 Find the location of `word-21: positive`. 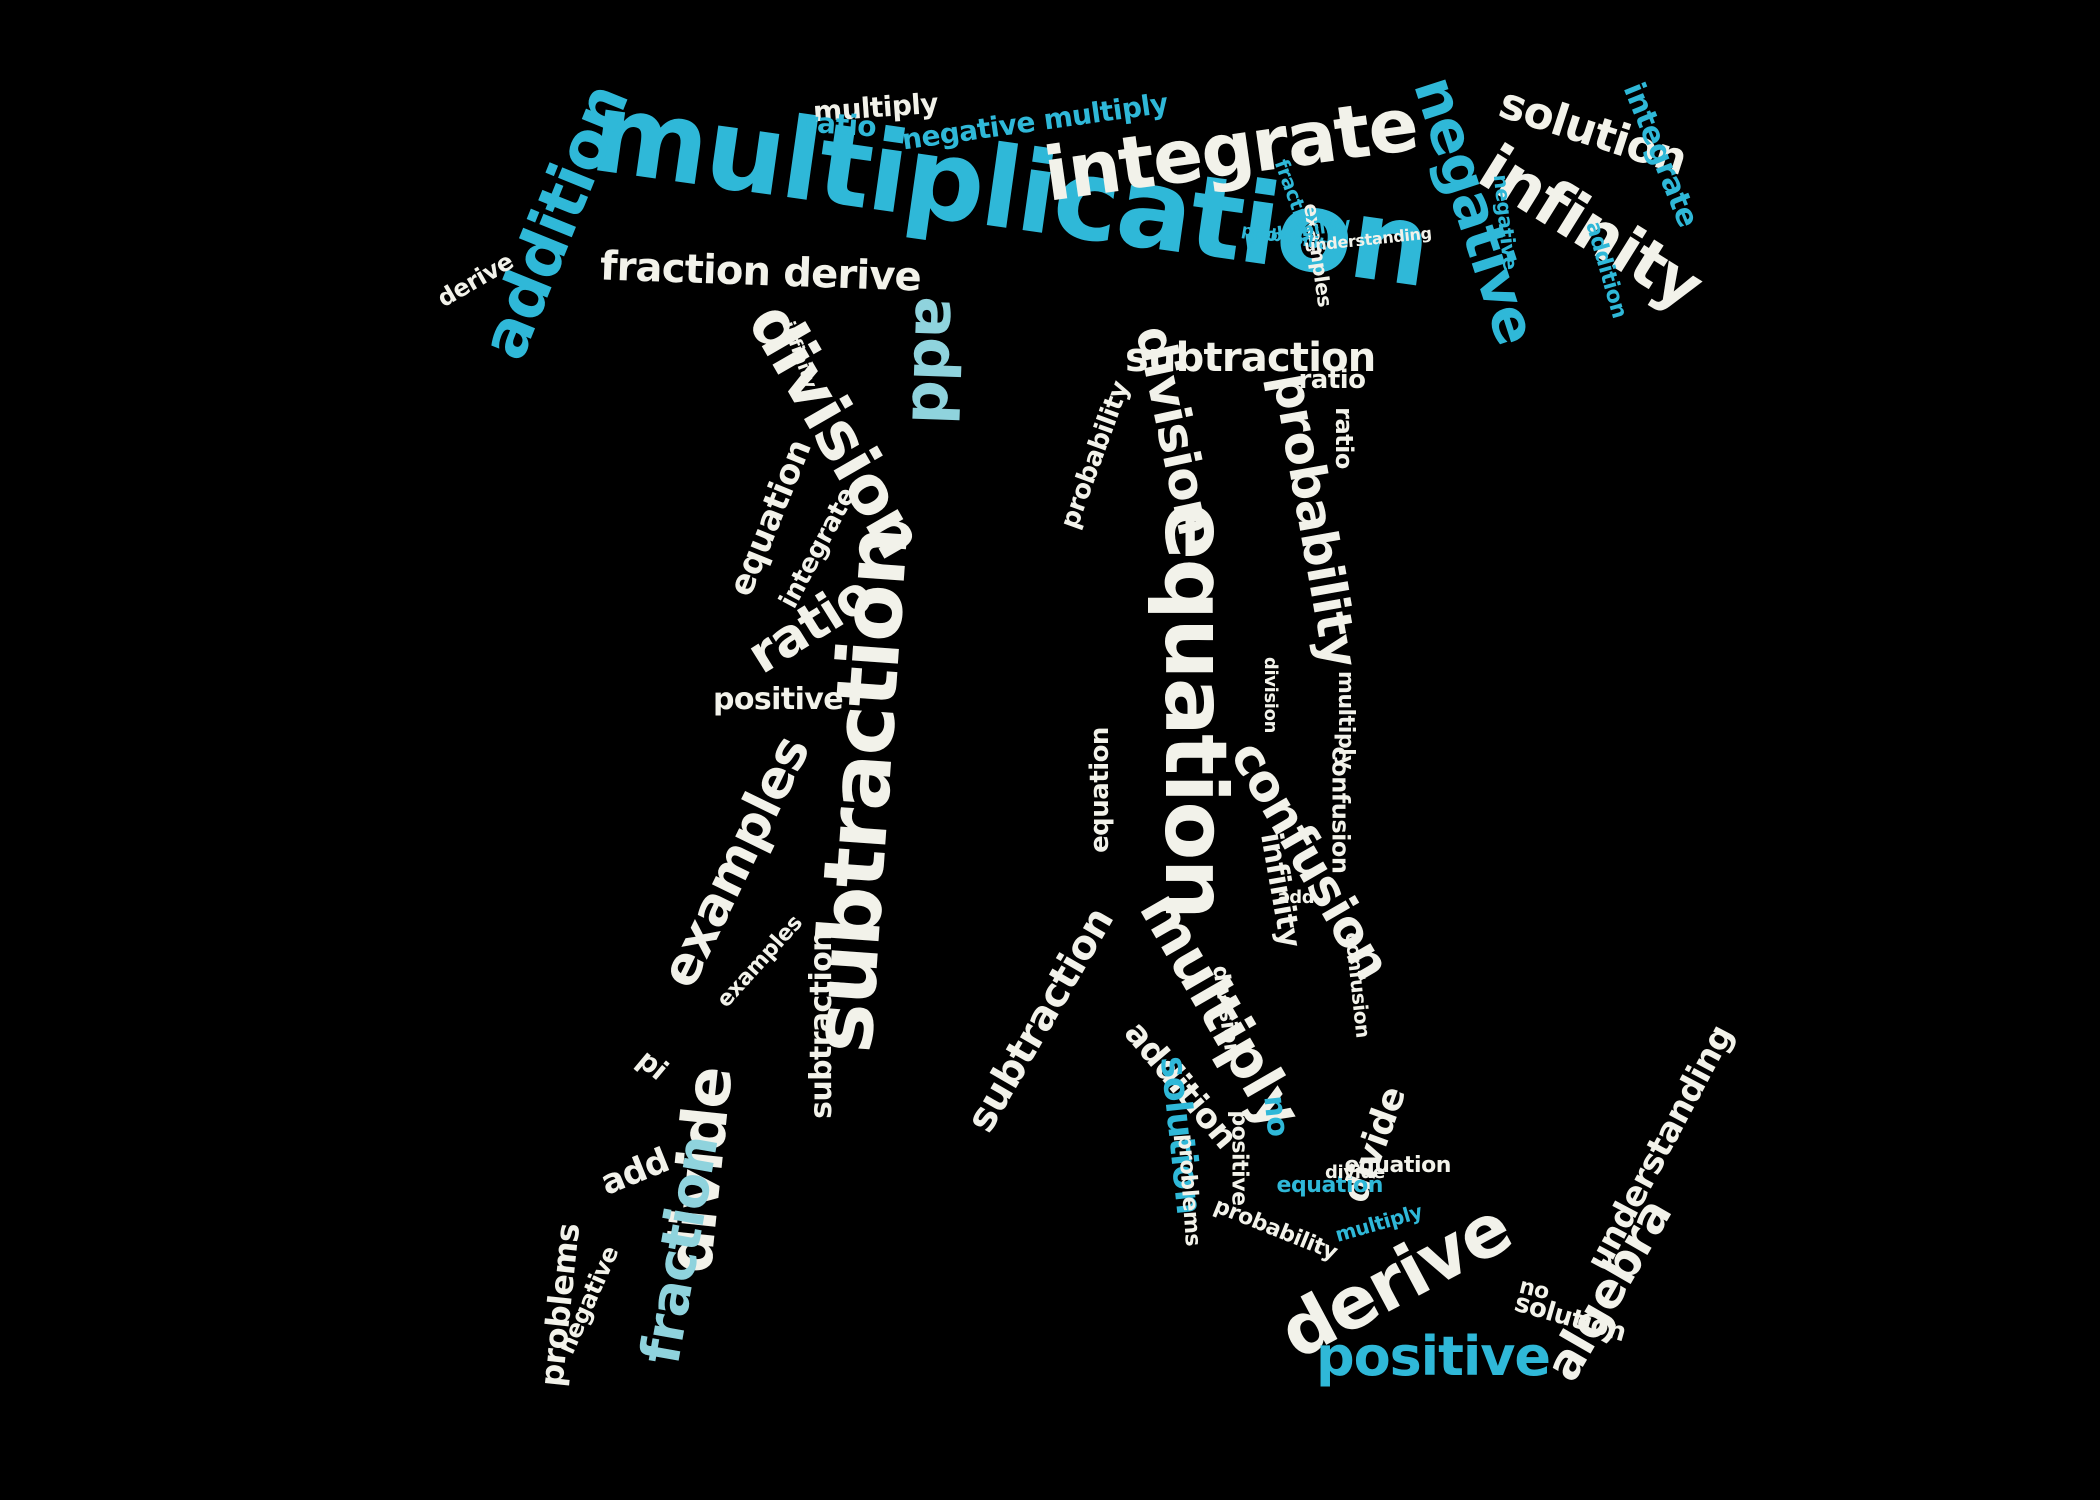

word-21: positive is located at coordinates (778, 699).